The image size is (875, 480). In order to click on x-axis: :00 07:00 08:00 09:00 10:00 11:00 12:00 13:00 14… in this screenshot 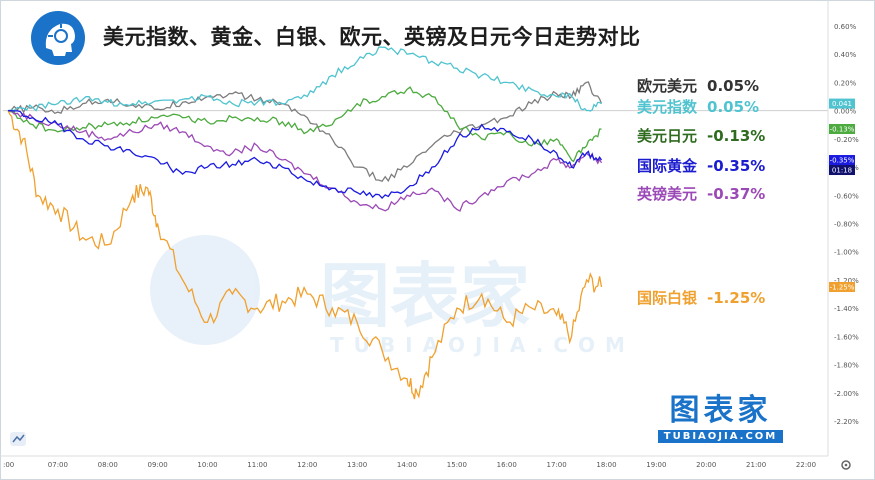, I will do `click(409, 465)`.